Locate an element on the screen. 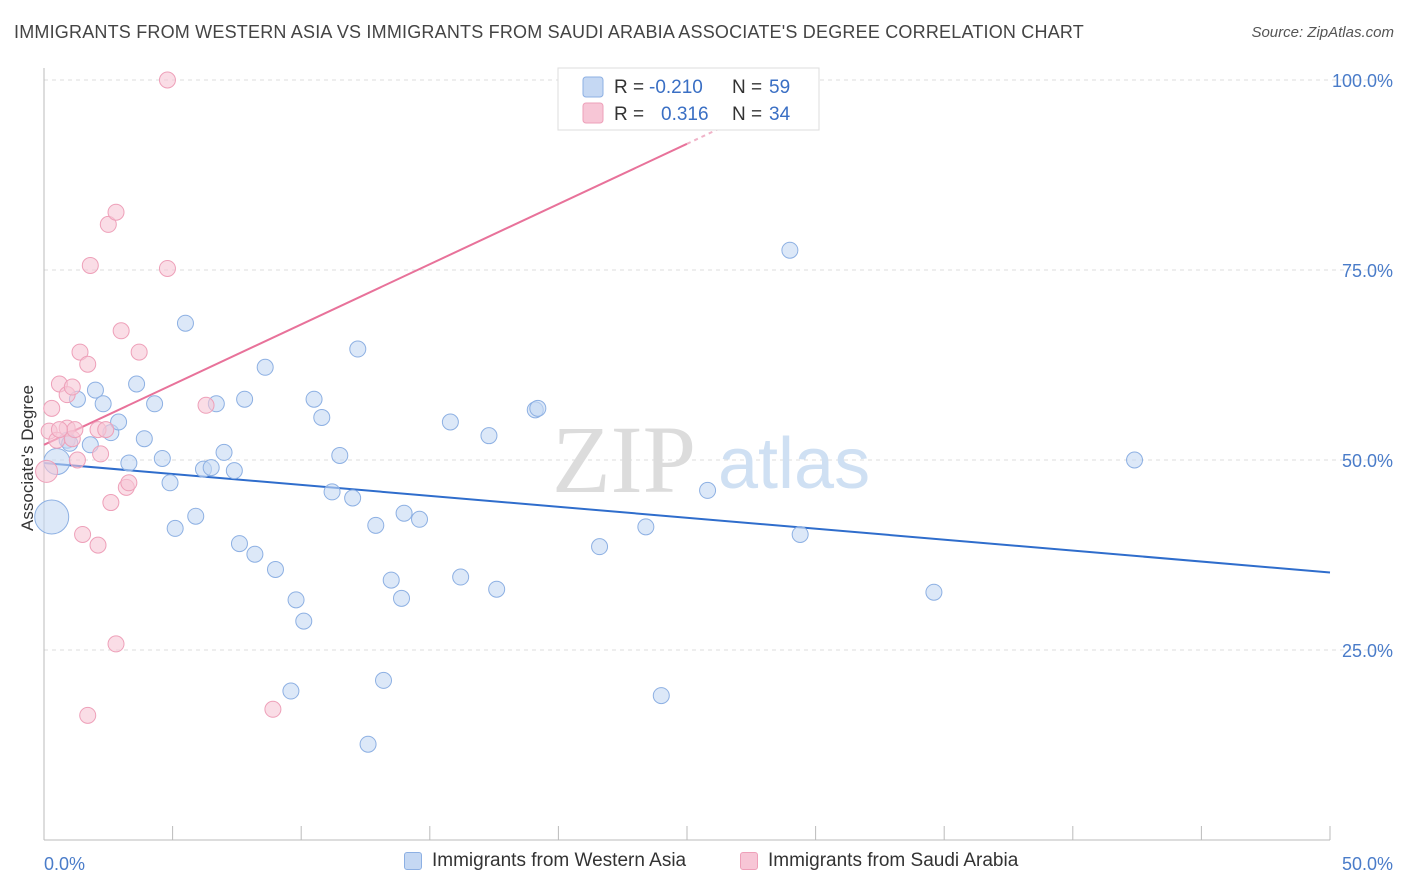 Image resolution: width=1406 pixels, height=892 pixels. legend-label-saudi-arabia: Immigrants from Saudi Arabia is located at coordinates (893, 860).